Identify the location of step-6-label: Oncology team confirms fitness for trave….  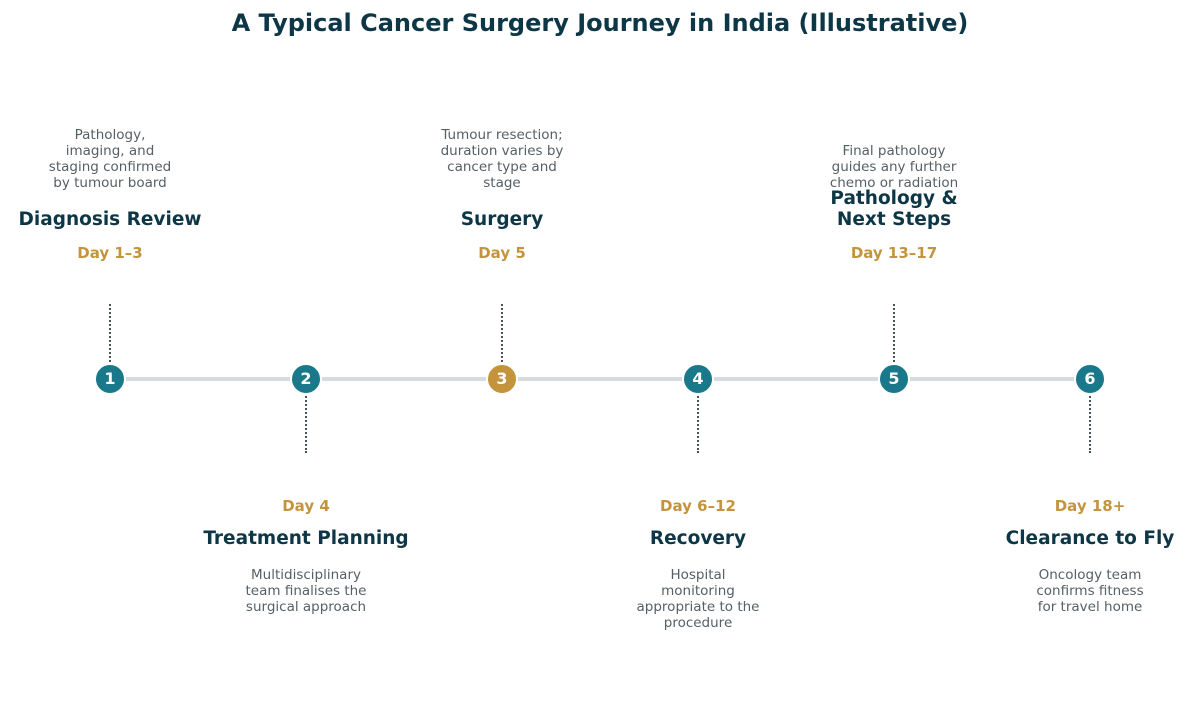
(1090, 591).